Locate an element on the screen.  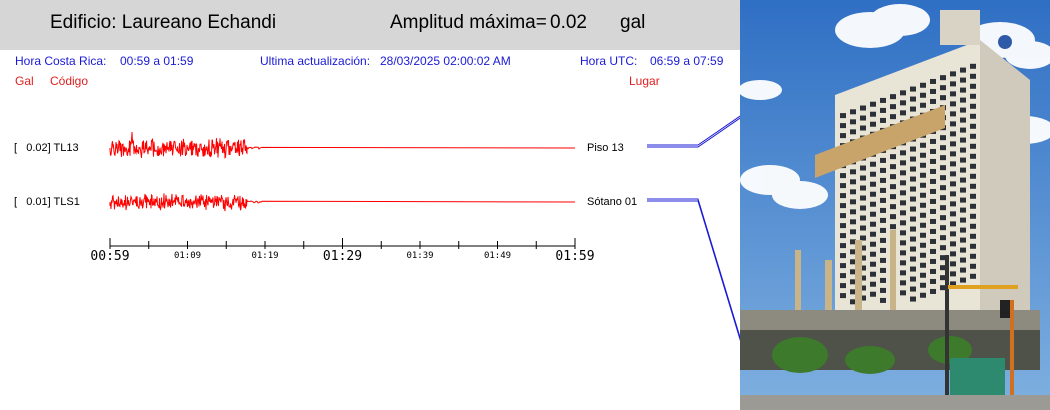
axis-tick-label: 00:59 is located at coordinates (110, 256).